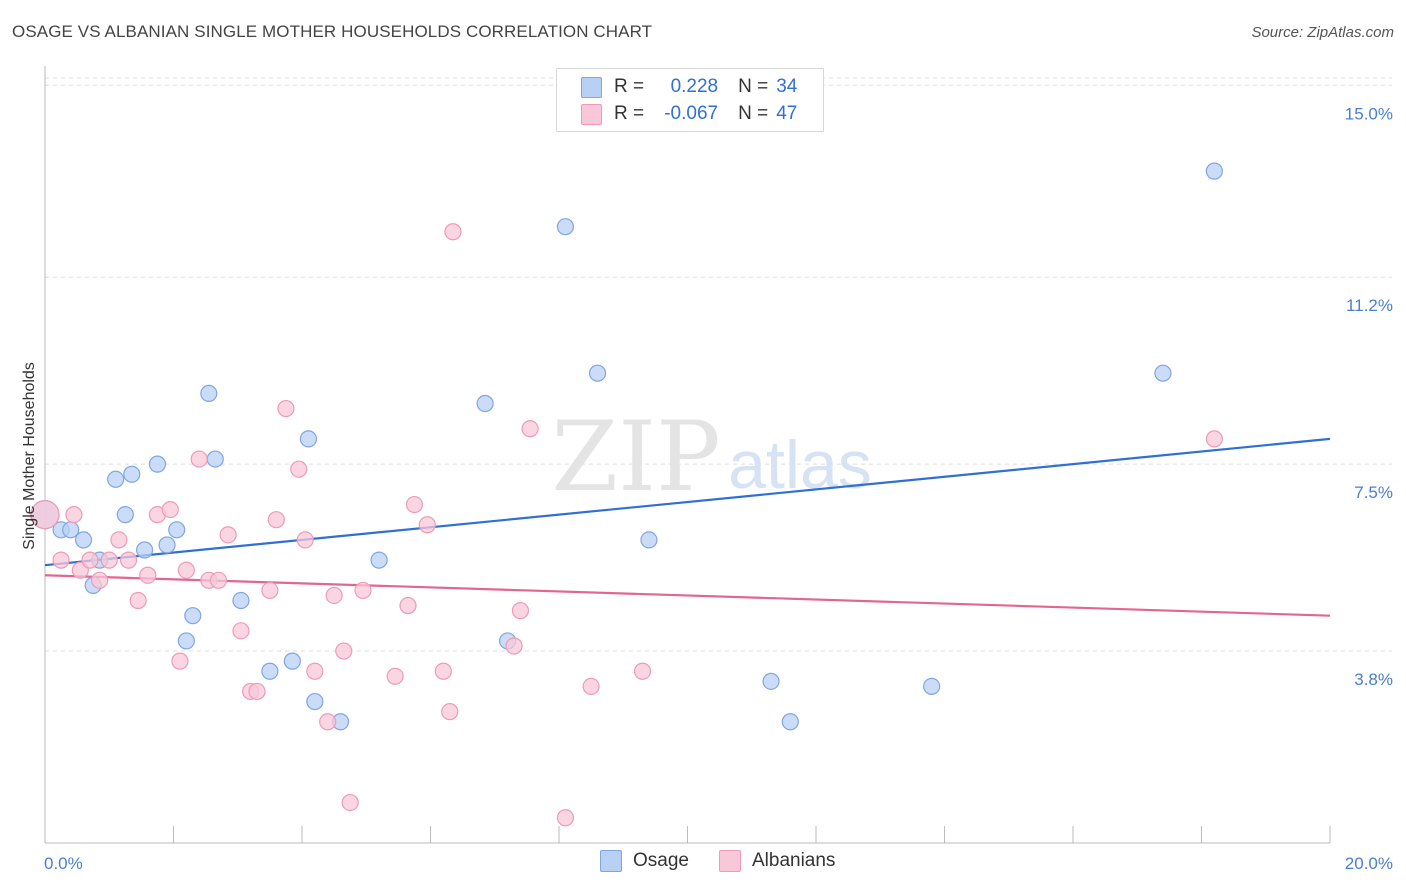 This screenshot has height=892, width=1406. I want to click on watermark: ZIP atlas, so click(711, 457).